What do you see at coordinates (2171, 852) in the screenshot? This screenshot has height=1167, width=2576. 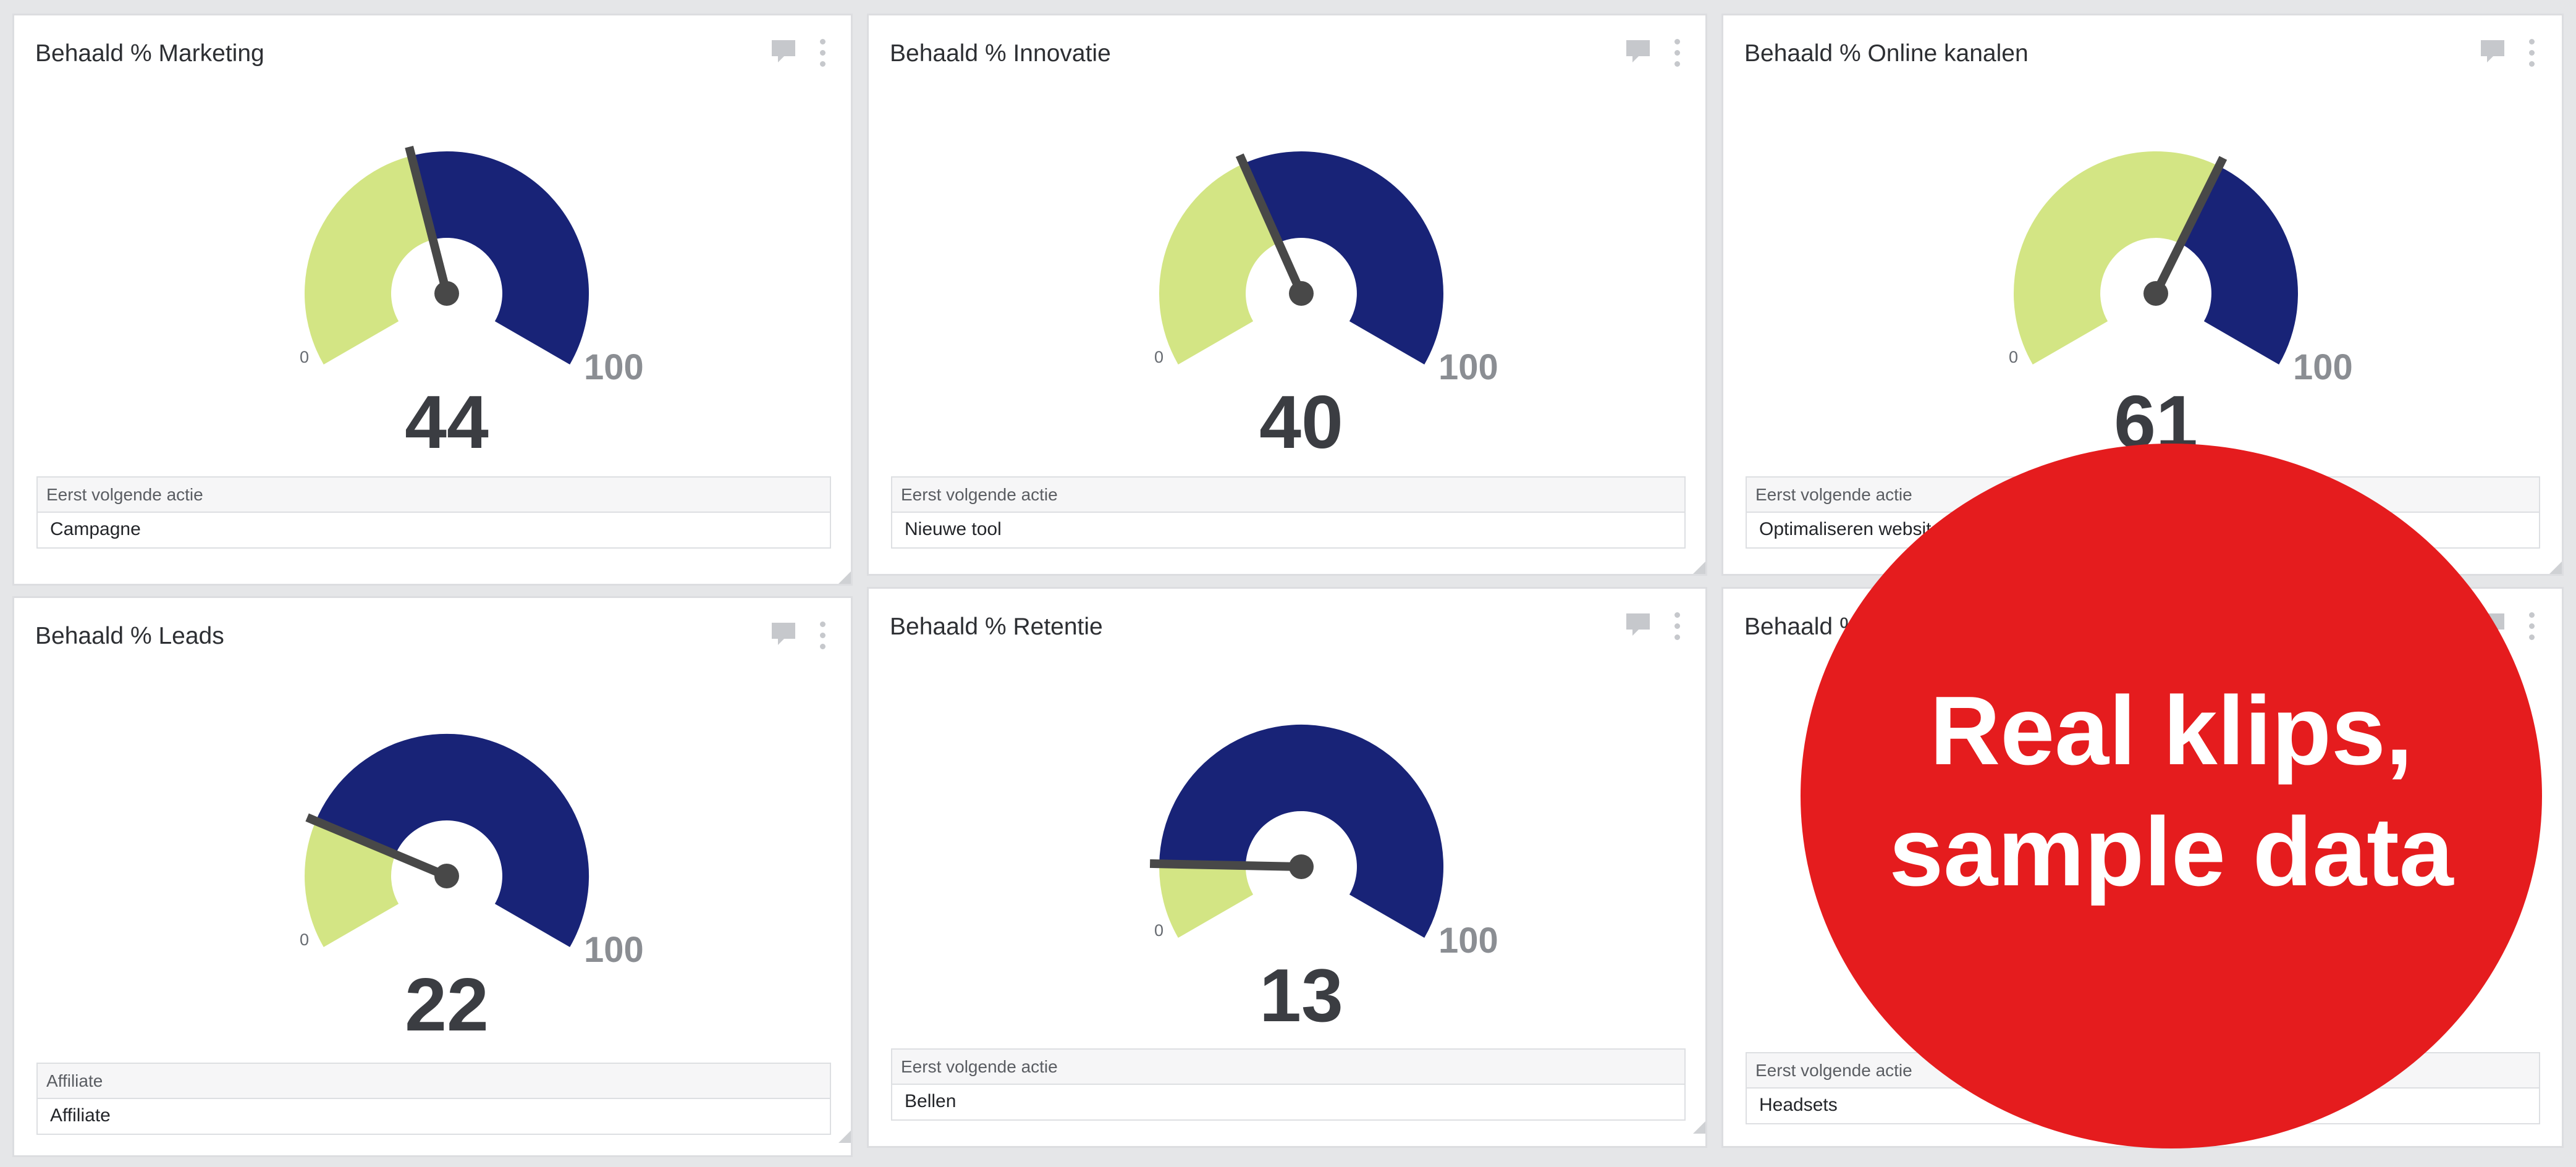 I see `badge-line-2: sample data` at bounding box center [2171, 852].